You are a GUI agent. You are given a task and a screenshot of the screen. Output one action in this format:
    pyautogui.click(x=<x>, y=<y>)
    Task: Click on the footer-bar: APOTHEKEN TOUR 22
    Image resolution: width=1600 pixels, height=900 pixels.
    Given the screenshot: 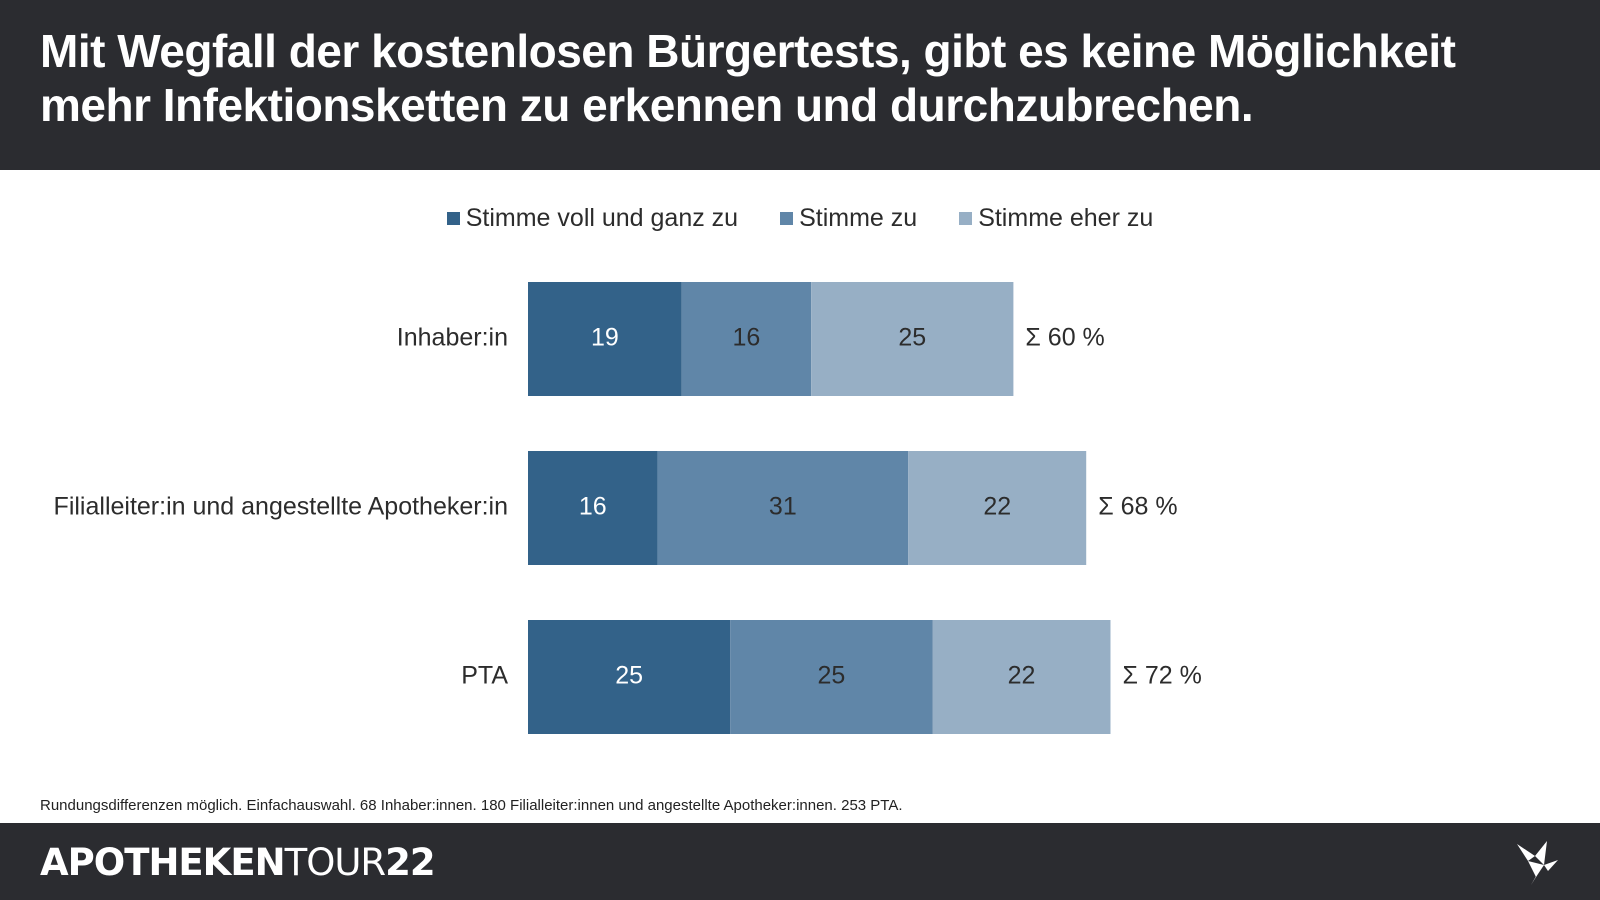 What is the action you would take?
    pyautogui.click(x=800, y=861)
    